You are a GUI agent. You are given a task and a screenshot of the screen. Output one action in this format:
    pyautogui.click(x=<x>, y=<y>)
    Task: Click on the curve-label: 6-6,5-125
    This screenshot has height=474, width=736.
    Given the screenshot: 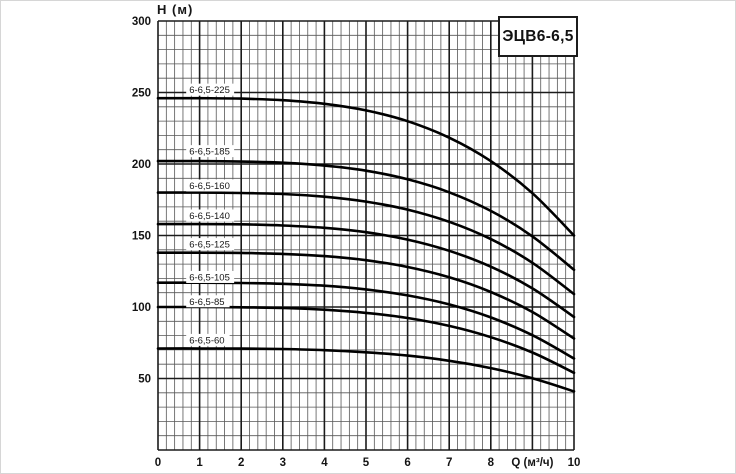 What is the action you would take?
    pyautogui.click(x=209, y=245)
    